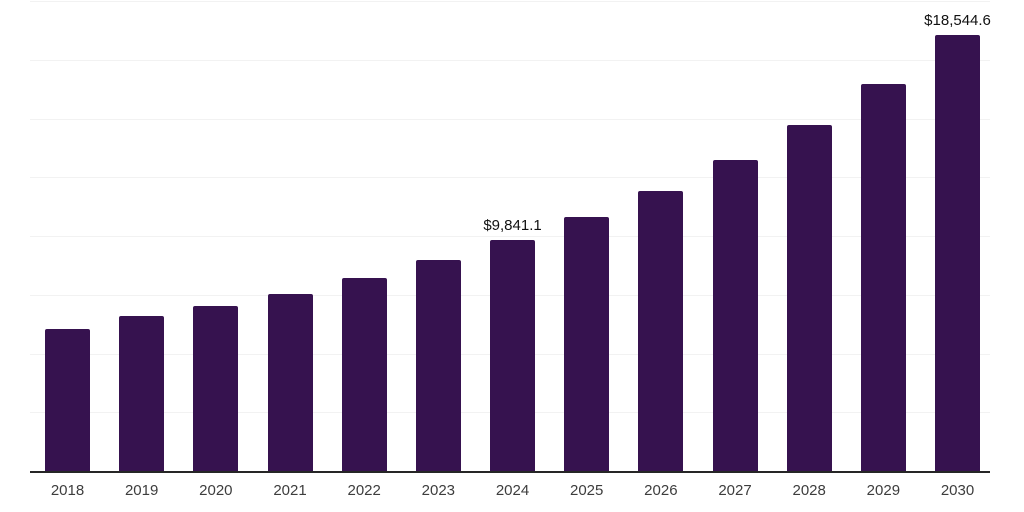 This screenshot has width=1024, height=512. What do you see at coordinates (512, 490) in the screenshot?
I see `x-tick-label-2024: 2024` at bounding box center [512, 490].